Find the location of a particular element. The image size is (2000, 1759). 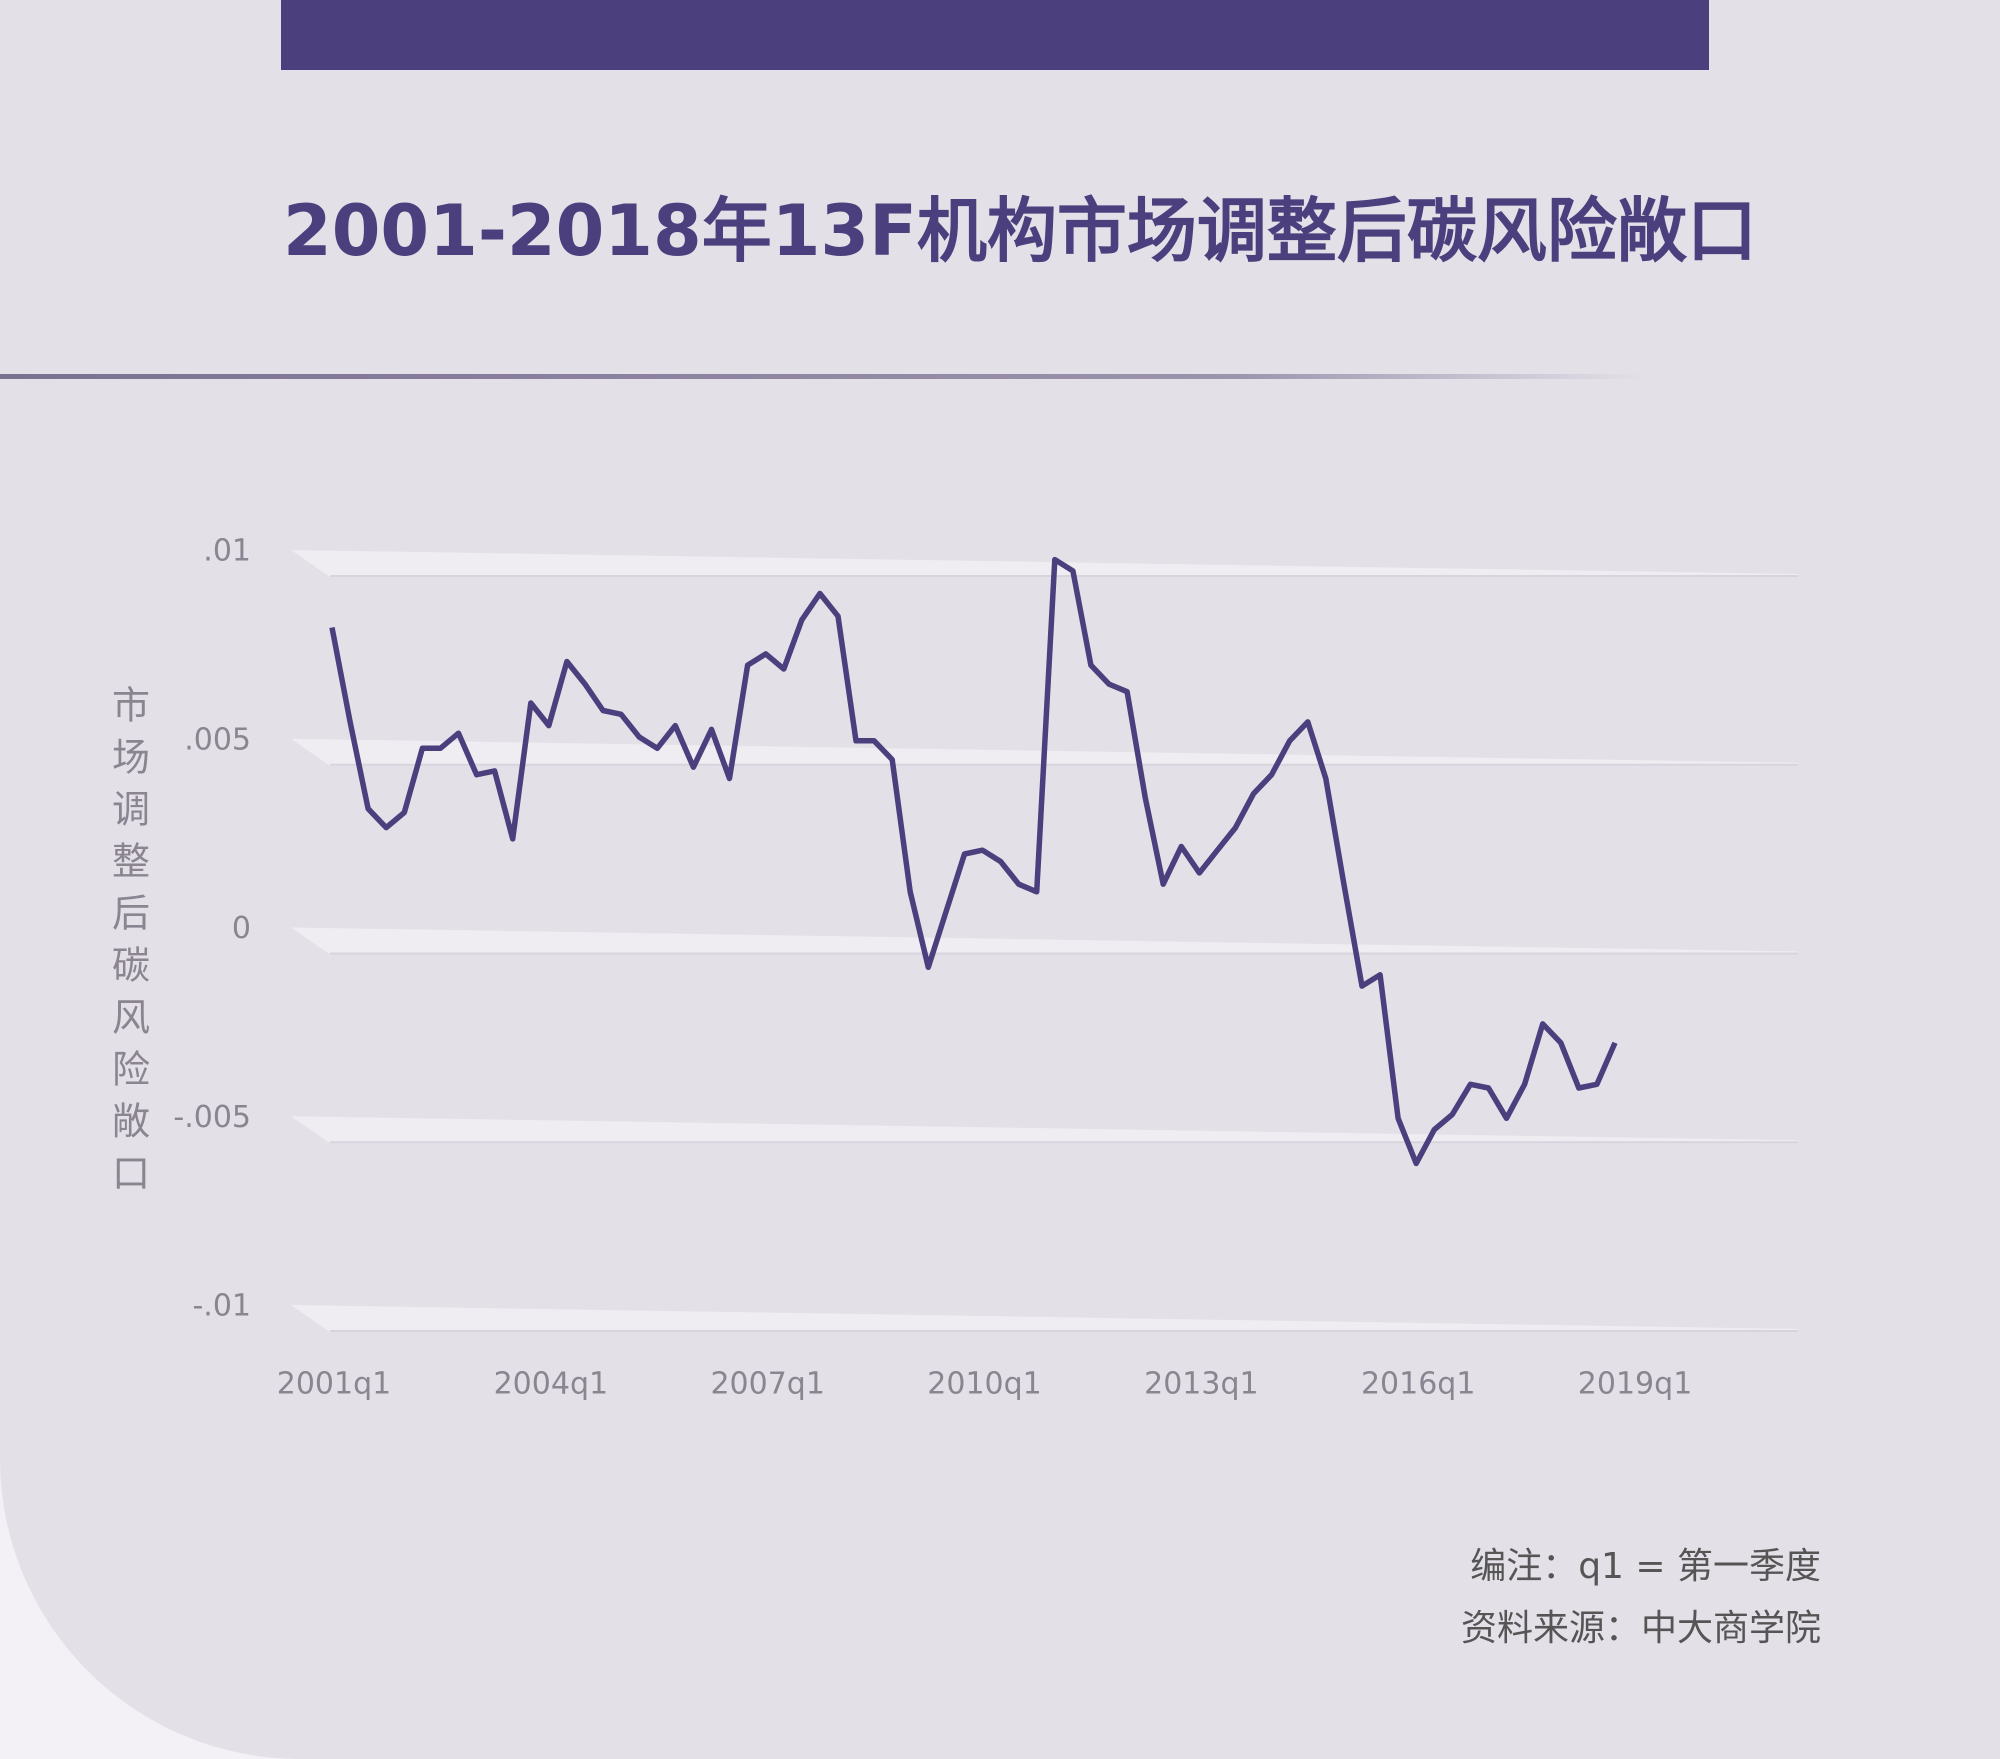

y-axis-label: 市场调整后碳风险敞口 is located at coordinates (128, 945).